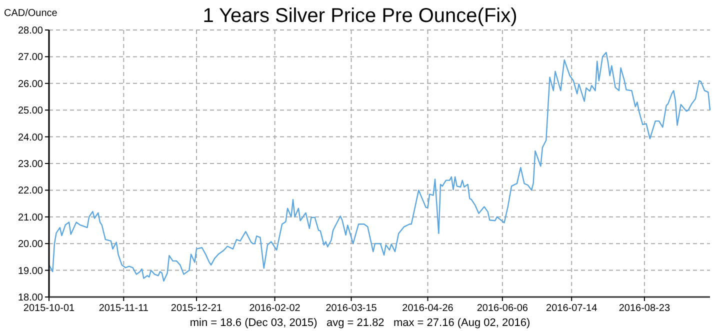 The width and height of the screenshot is (720, 331). Describe the element at coordinates (31, 244) in the screenshot. I see `y-tick-label: 20.00` at that location.